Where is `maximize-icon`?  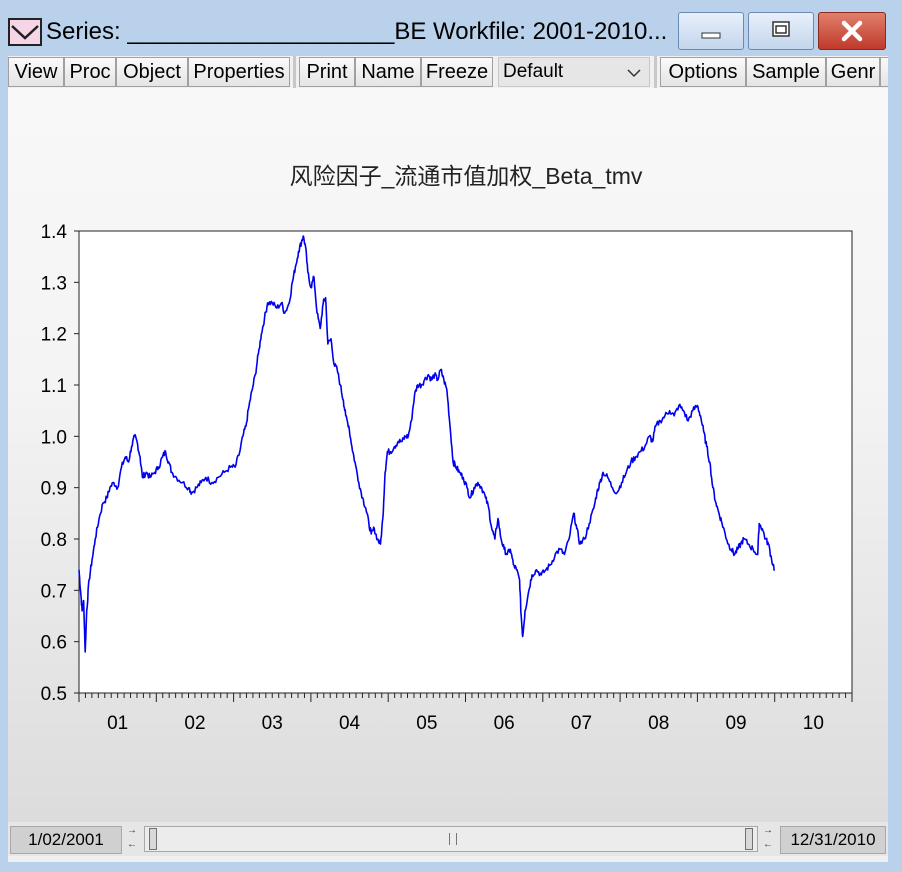
maximize-icon is located at coordinates (781, 29).